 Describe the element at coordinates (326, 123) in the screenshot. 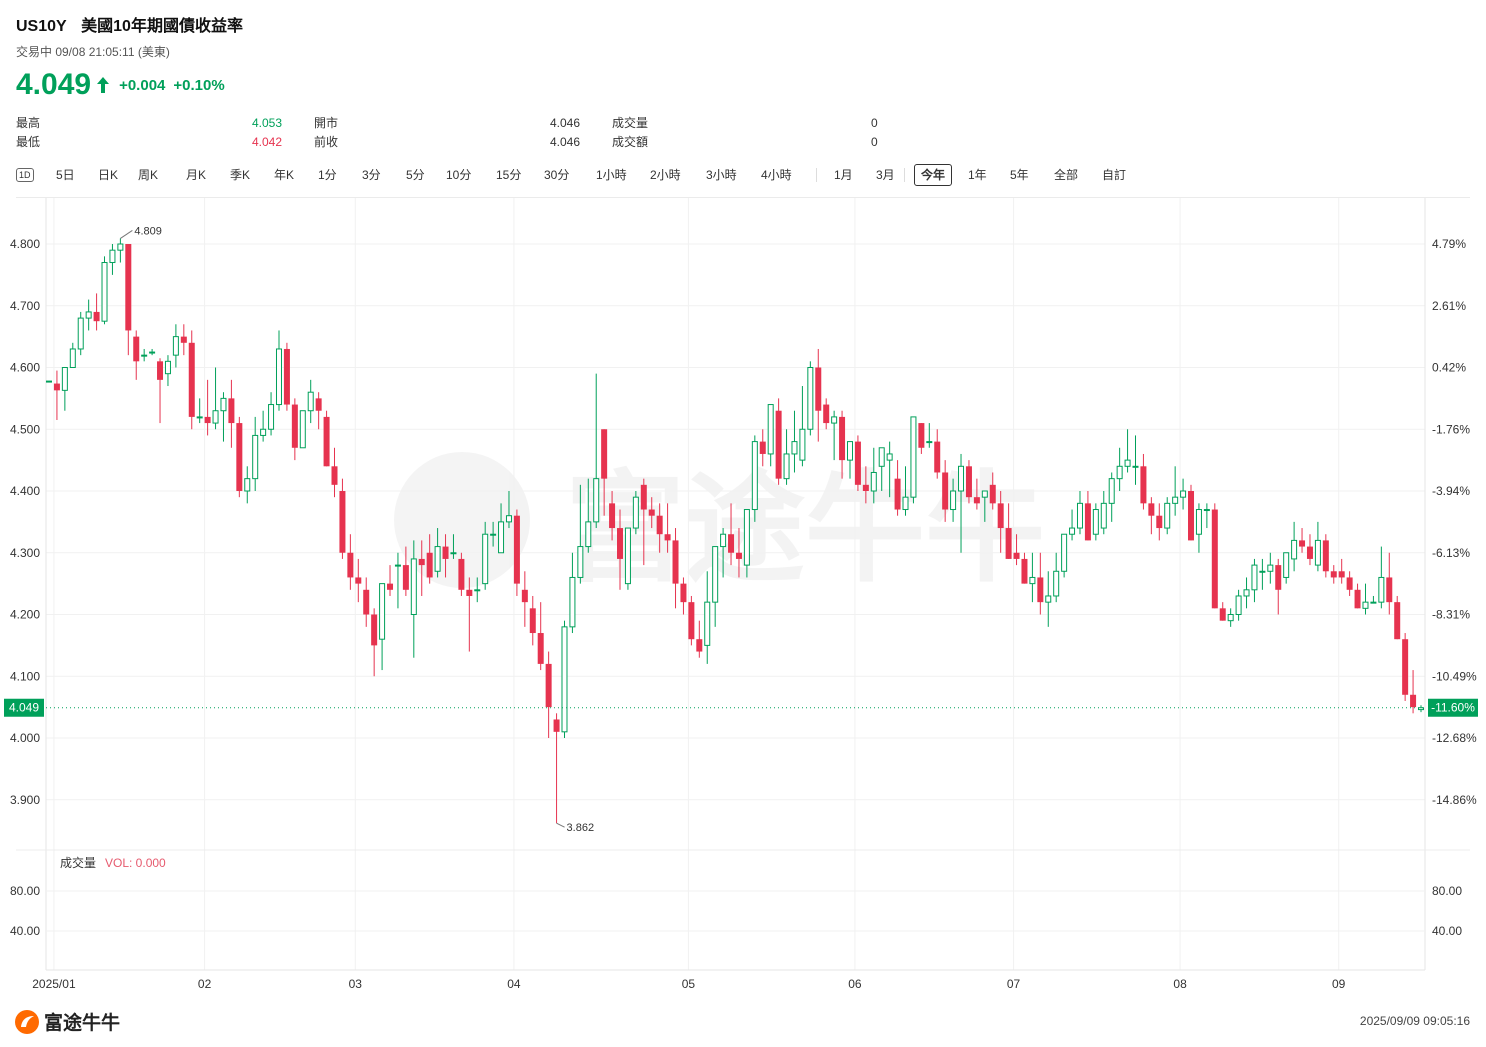

I see `open-label: 開市` at that location.